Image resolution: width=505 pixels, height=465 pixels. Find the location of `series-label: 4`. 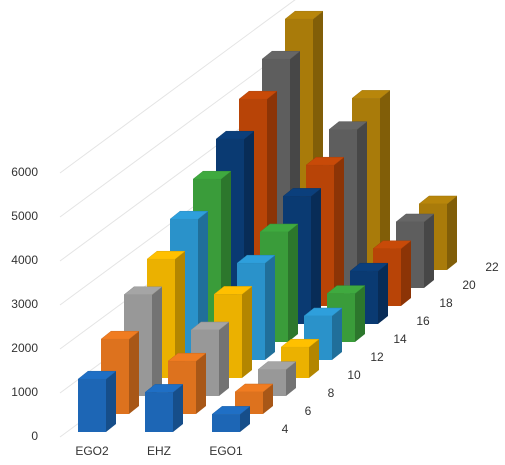

series-label: 4 is located at coordinates (285, 429).